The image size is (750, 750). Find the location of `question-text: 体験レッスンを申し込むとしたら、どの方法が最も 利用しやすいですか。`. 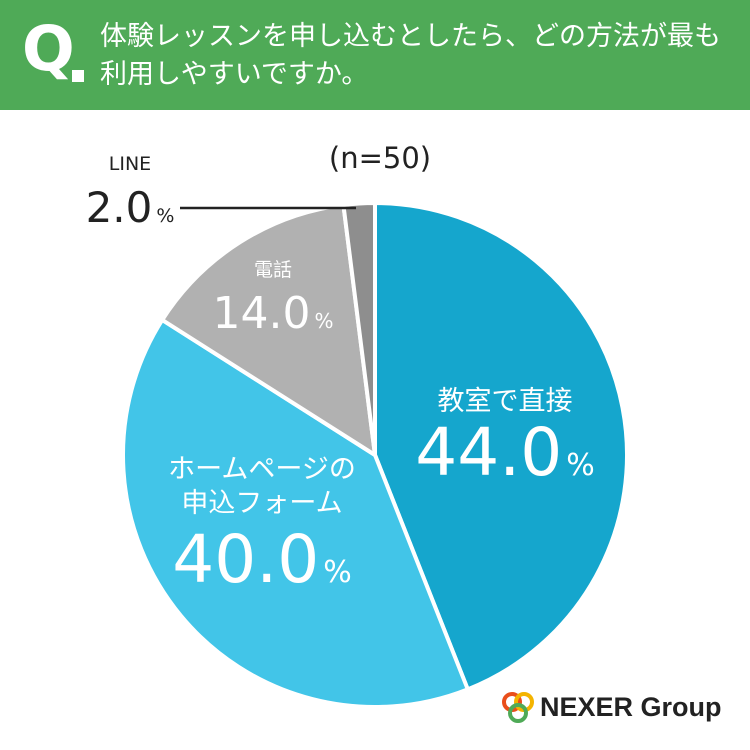

question-text: 体験レッスンを申し込むとしたら、どの方法が最も 利用しやすいですか。 is located at coordinates (420, 56).